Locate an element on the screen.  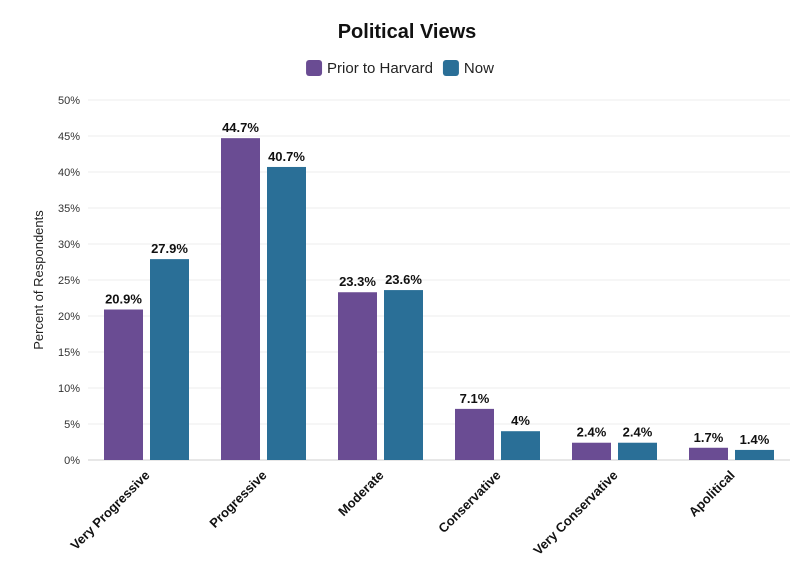
x-tick-label: Very Progressive is located at coordinates (109, 510).